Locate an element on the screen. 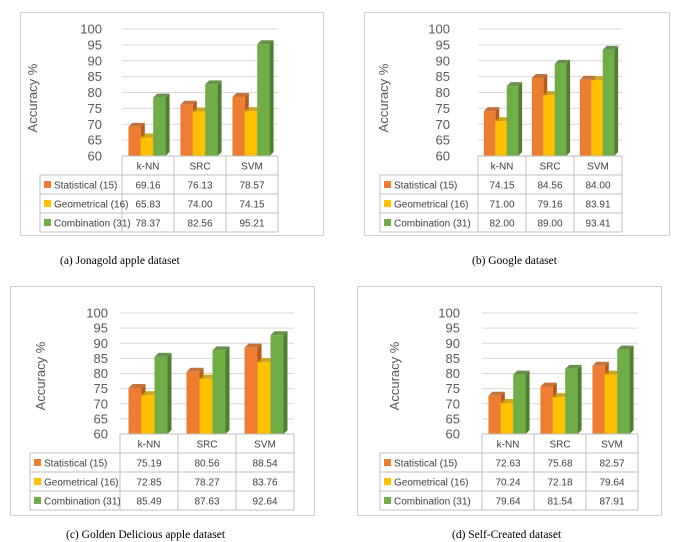 This screenshot has width=685, height=542. category-label-2-0: k-NN is located at coordinates (149, 445).